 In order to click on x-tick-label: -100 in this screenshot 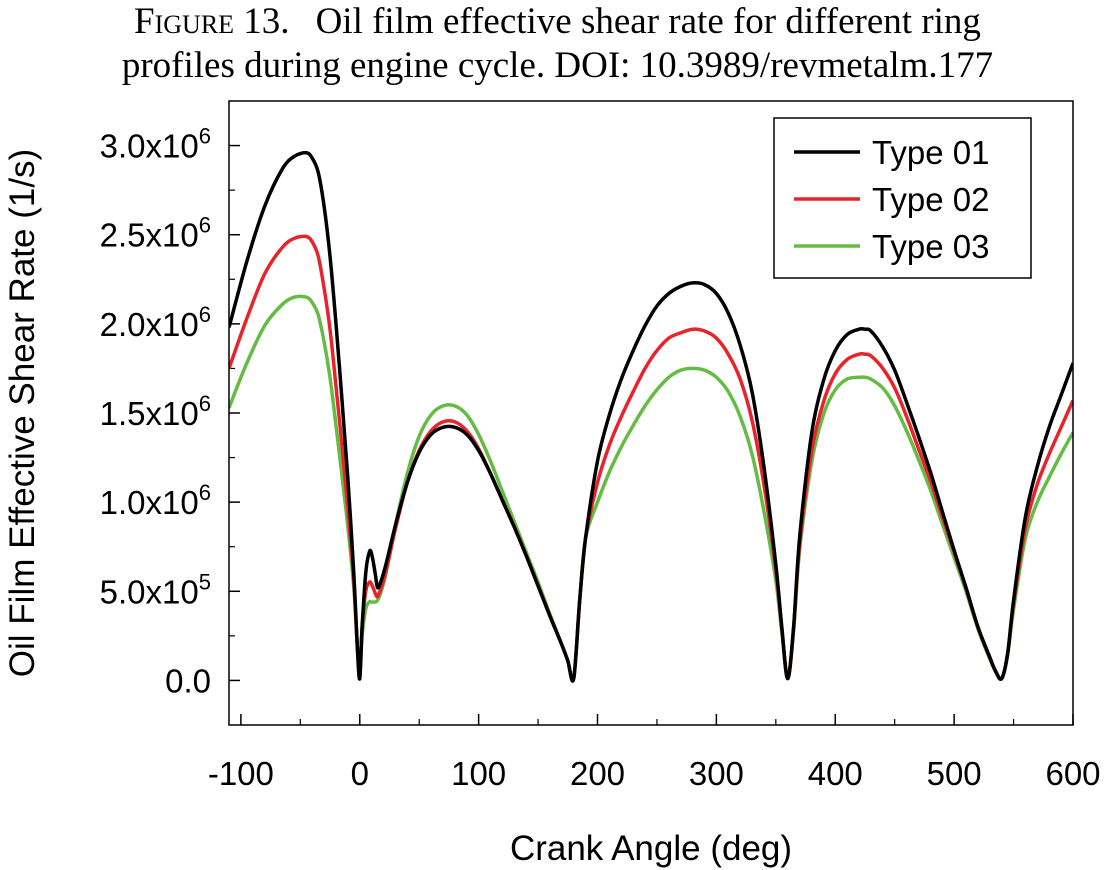, I will do `click(241, 773)`.